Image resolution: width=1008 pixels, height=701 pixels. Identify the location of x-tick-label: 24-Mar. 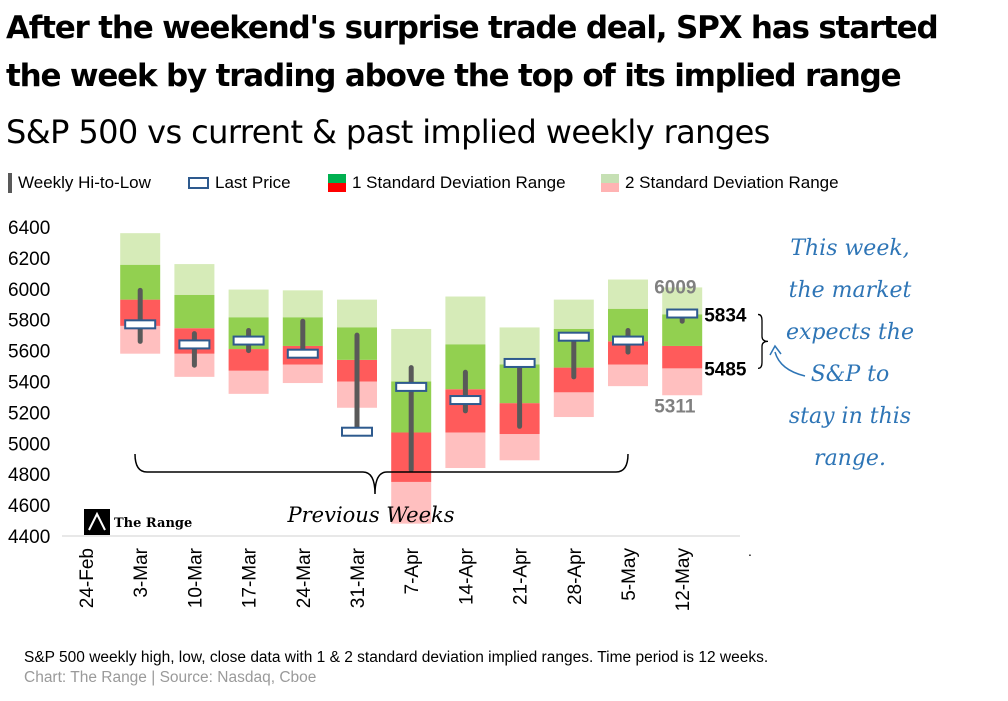
(304, 577).